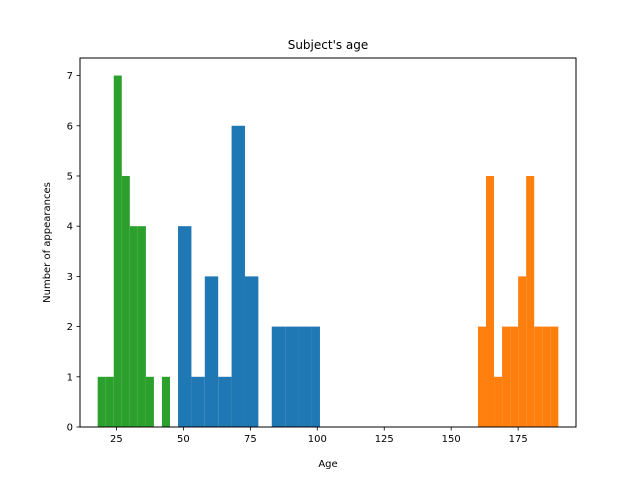 The width and height of the screenshot is (640, 480). I want to click on x-tick-label: 150, so click(451, 439).